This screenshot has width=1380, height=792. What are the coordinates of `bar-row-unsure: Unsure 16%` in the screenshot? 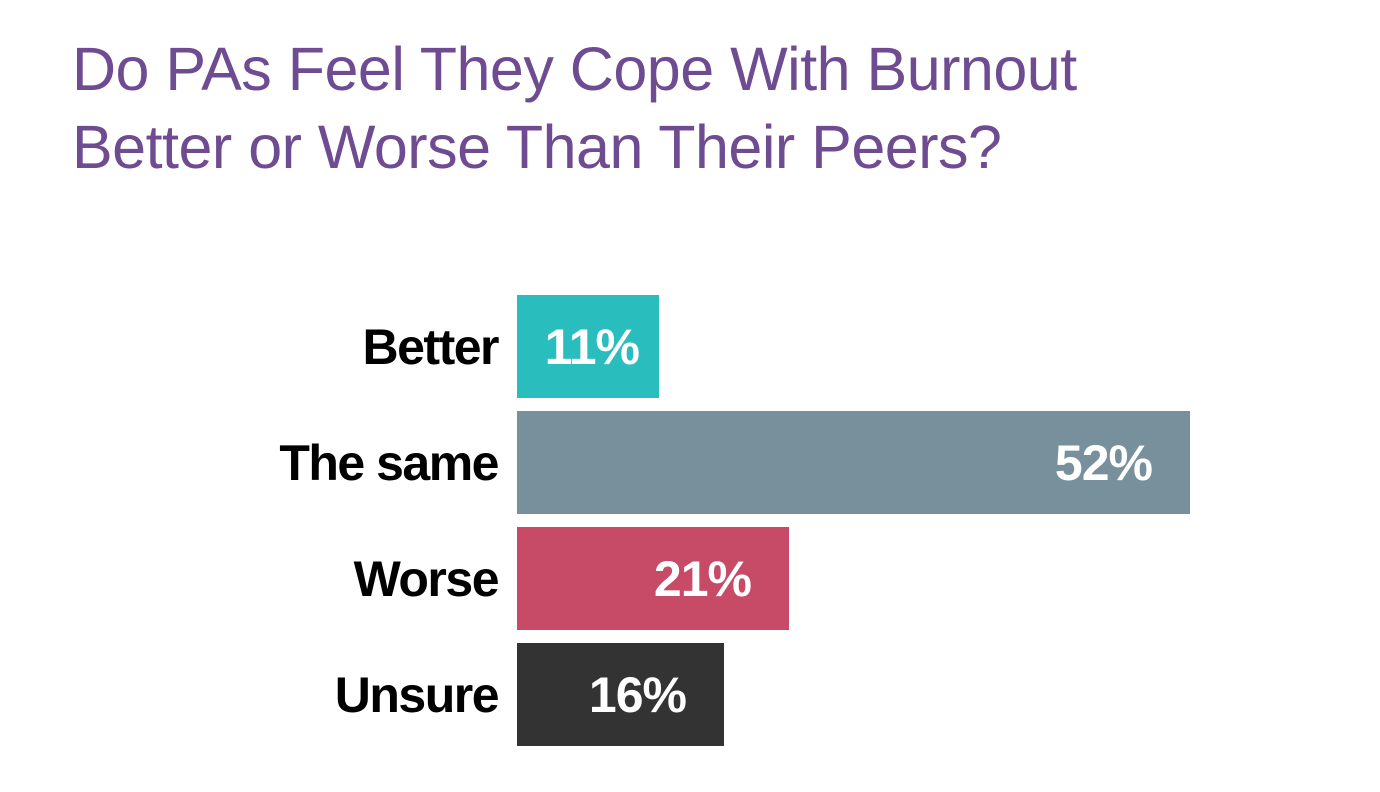 It's located at (692, 694).